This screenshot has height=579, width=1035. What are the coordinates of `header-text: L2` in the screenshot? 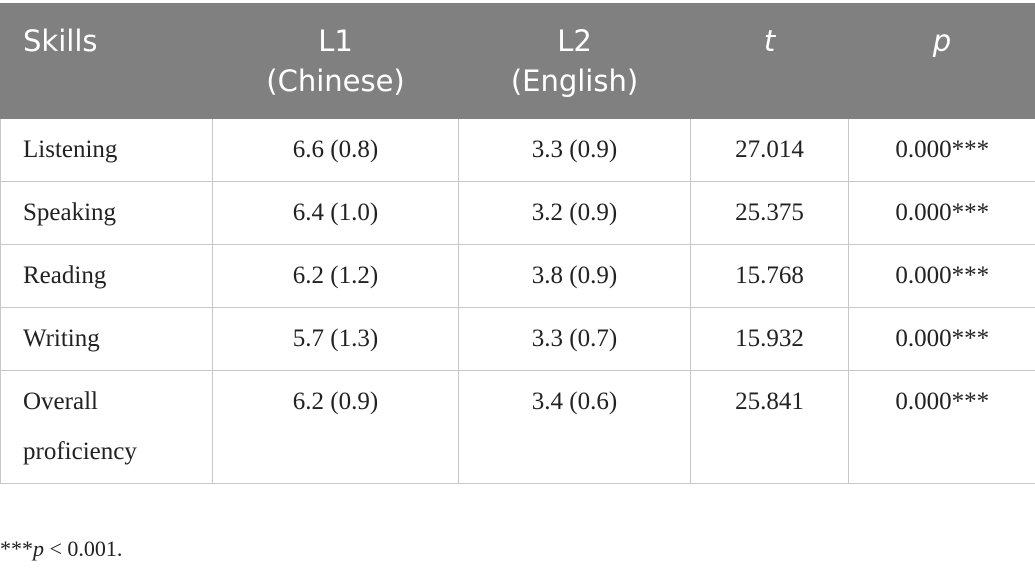 It's located at (574, 41).